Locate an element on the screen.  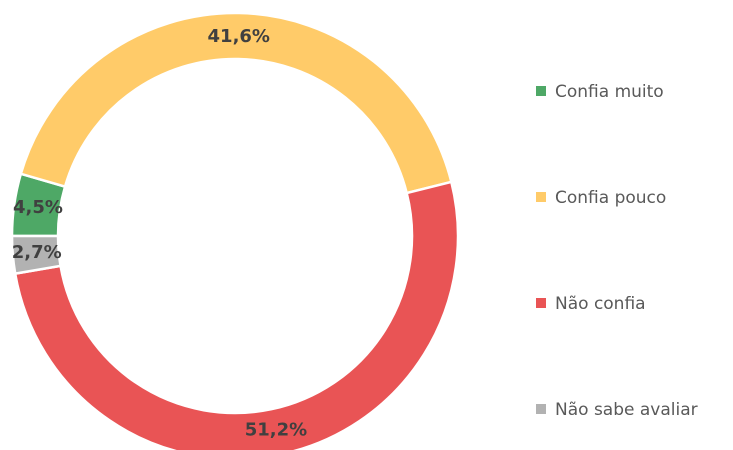
data-label: 4,5% is located at coordinates (38, 207).